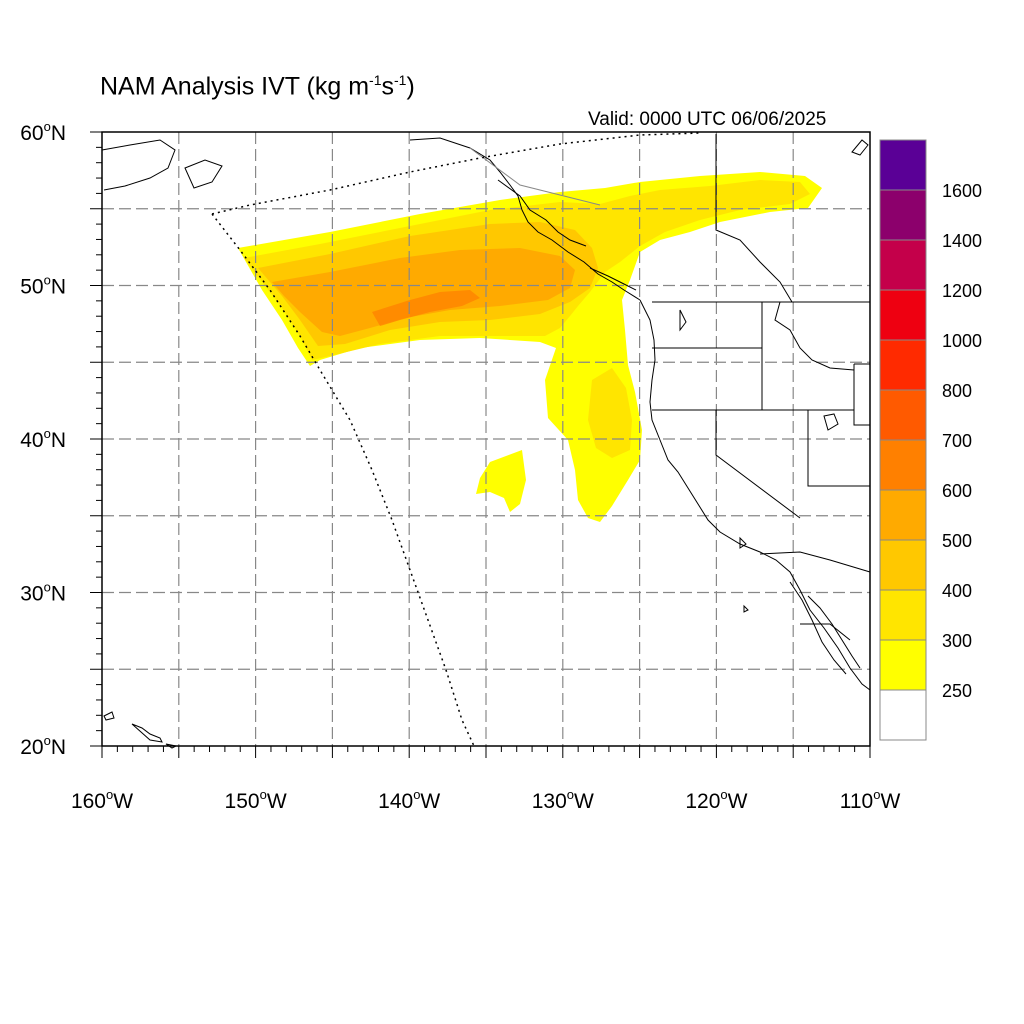 This screenshot has width=1024, height=1024. I want to click on colorbar-level-label: 500, so click(957, 541).